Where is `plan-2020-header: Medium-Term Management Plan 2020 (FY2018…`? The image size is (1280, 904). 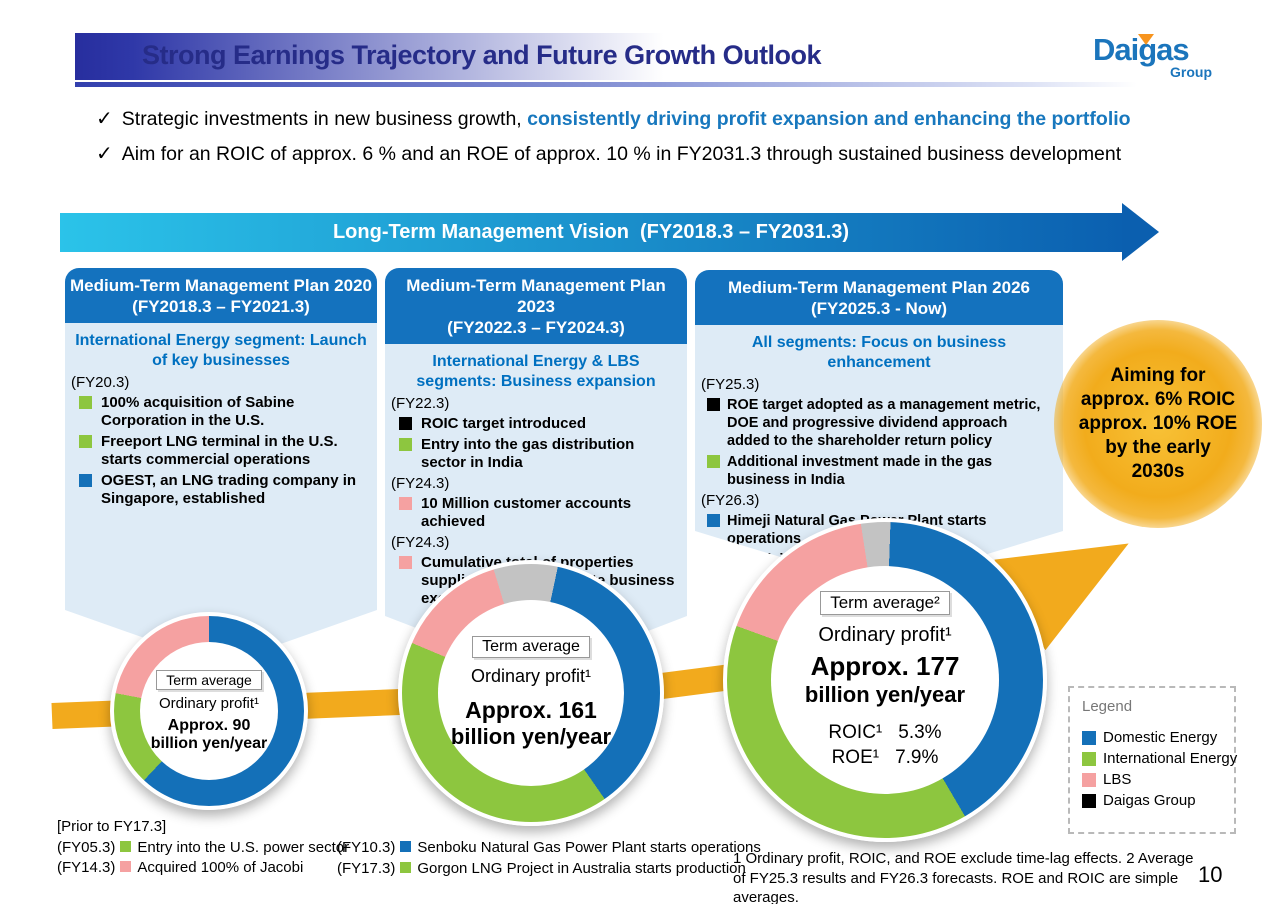
plan-2020-header: Medium-Term Management Plan 2020 (FY2018… is located at coordinates (221, 295).